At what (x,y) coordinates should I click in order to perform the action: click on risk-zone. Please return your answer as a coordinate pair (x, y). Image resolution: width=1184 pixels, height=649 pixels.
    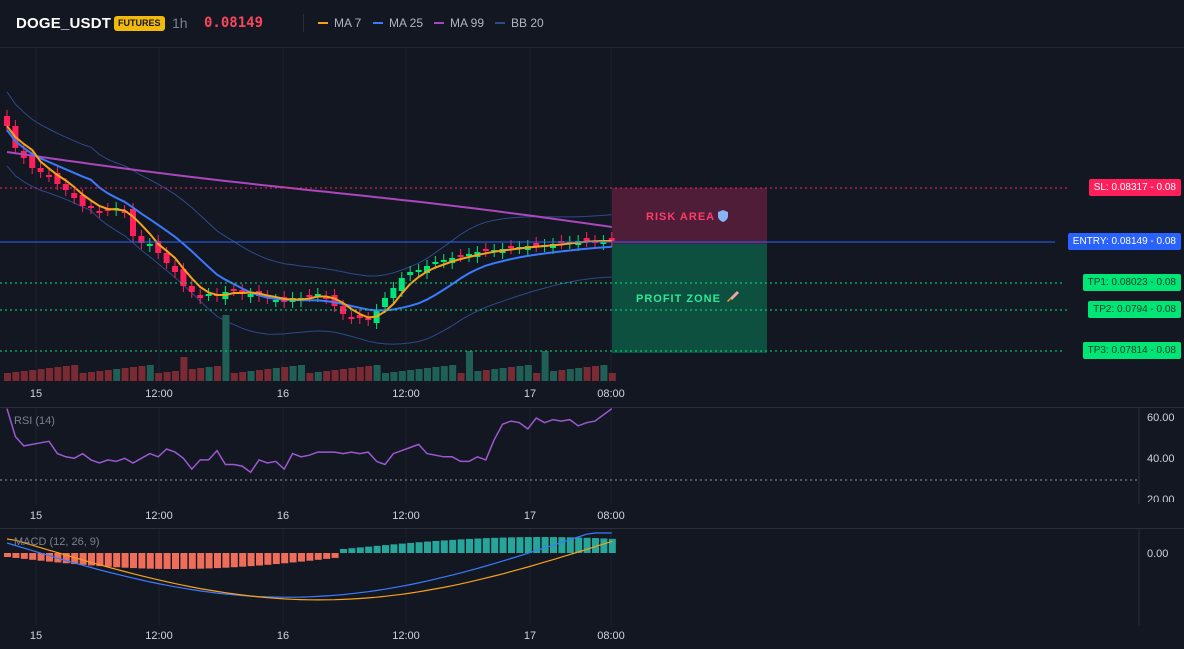
    Looking at the image, I should click on (689, 216).